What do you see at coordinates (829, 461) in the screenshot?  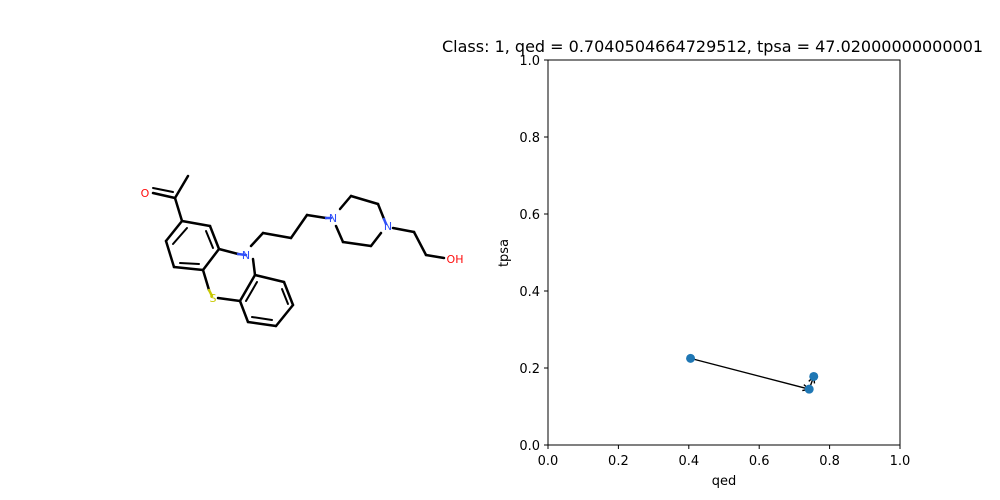 I see `x-tick-label: 0.8` at bounding box center [829, 461].